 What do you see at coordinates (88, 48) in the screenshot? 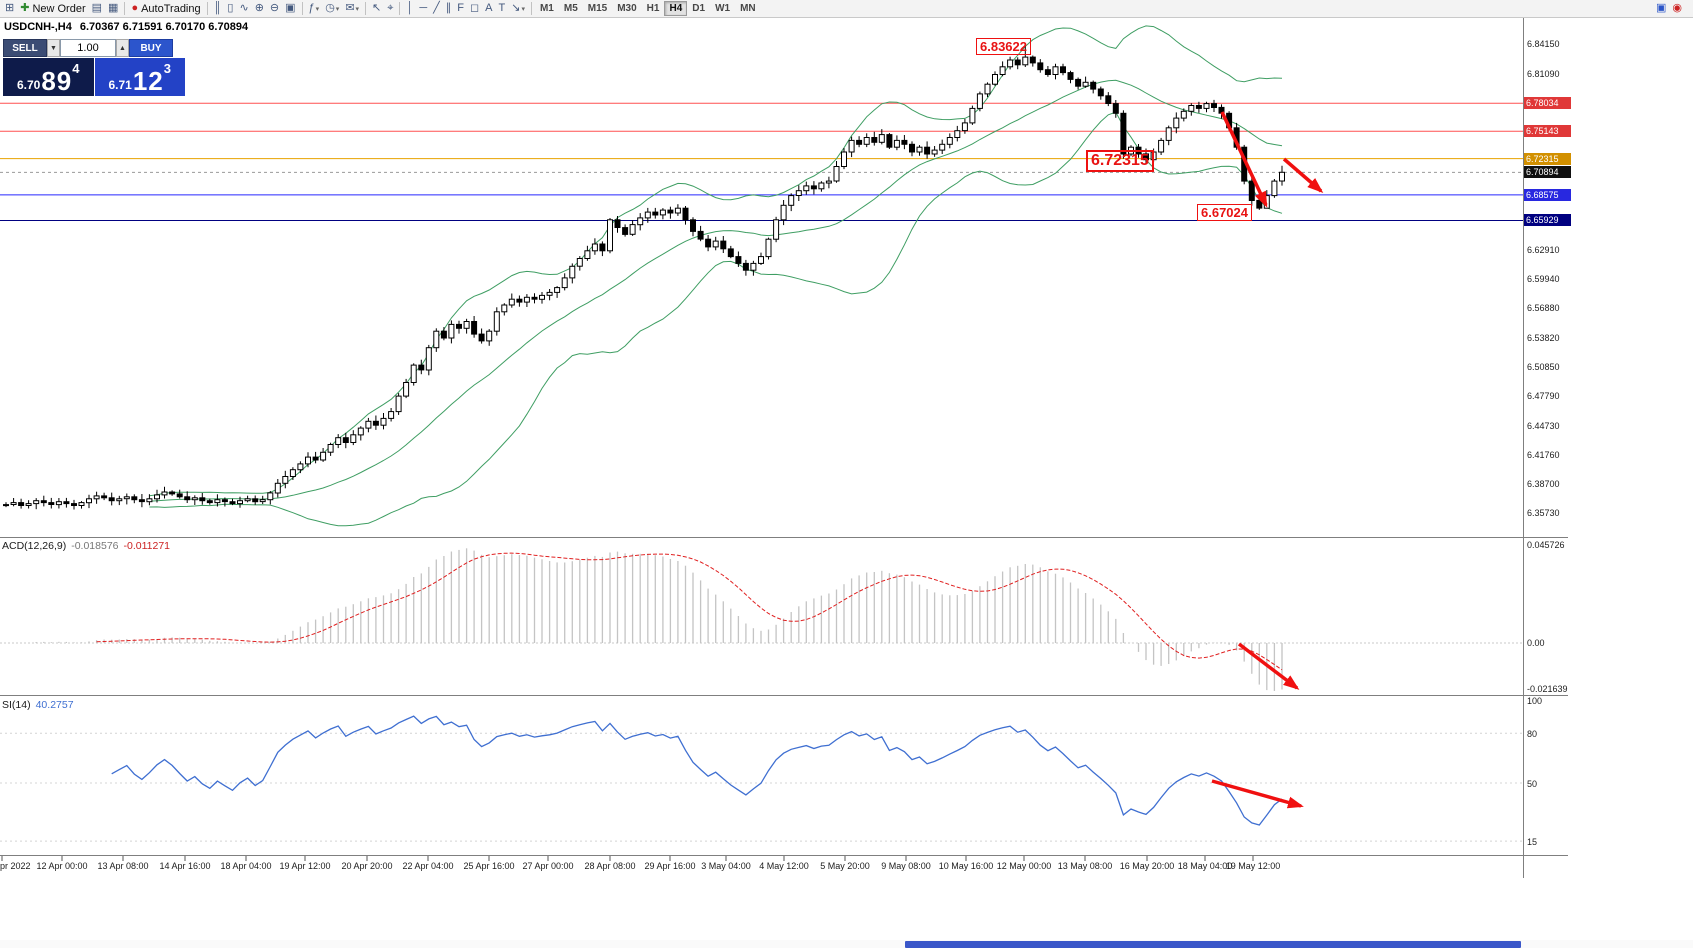
I see `lot-size-input` at bounding box center [88, 48].